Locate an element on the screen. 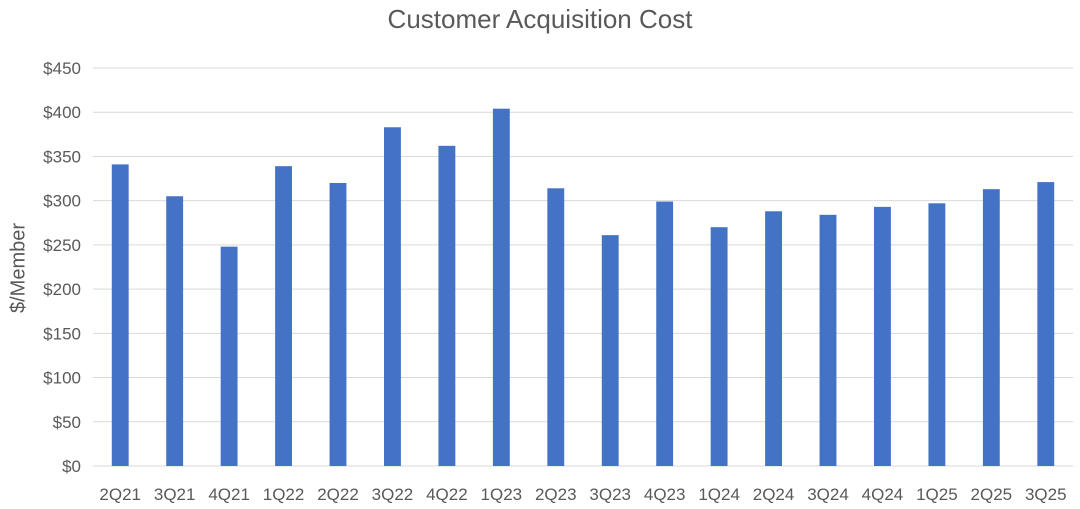 The height and width of the screenshot is (509, 1080). x-tick-label: 3Q22 is located at coordinates (393, 494).